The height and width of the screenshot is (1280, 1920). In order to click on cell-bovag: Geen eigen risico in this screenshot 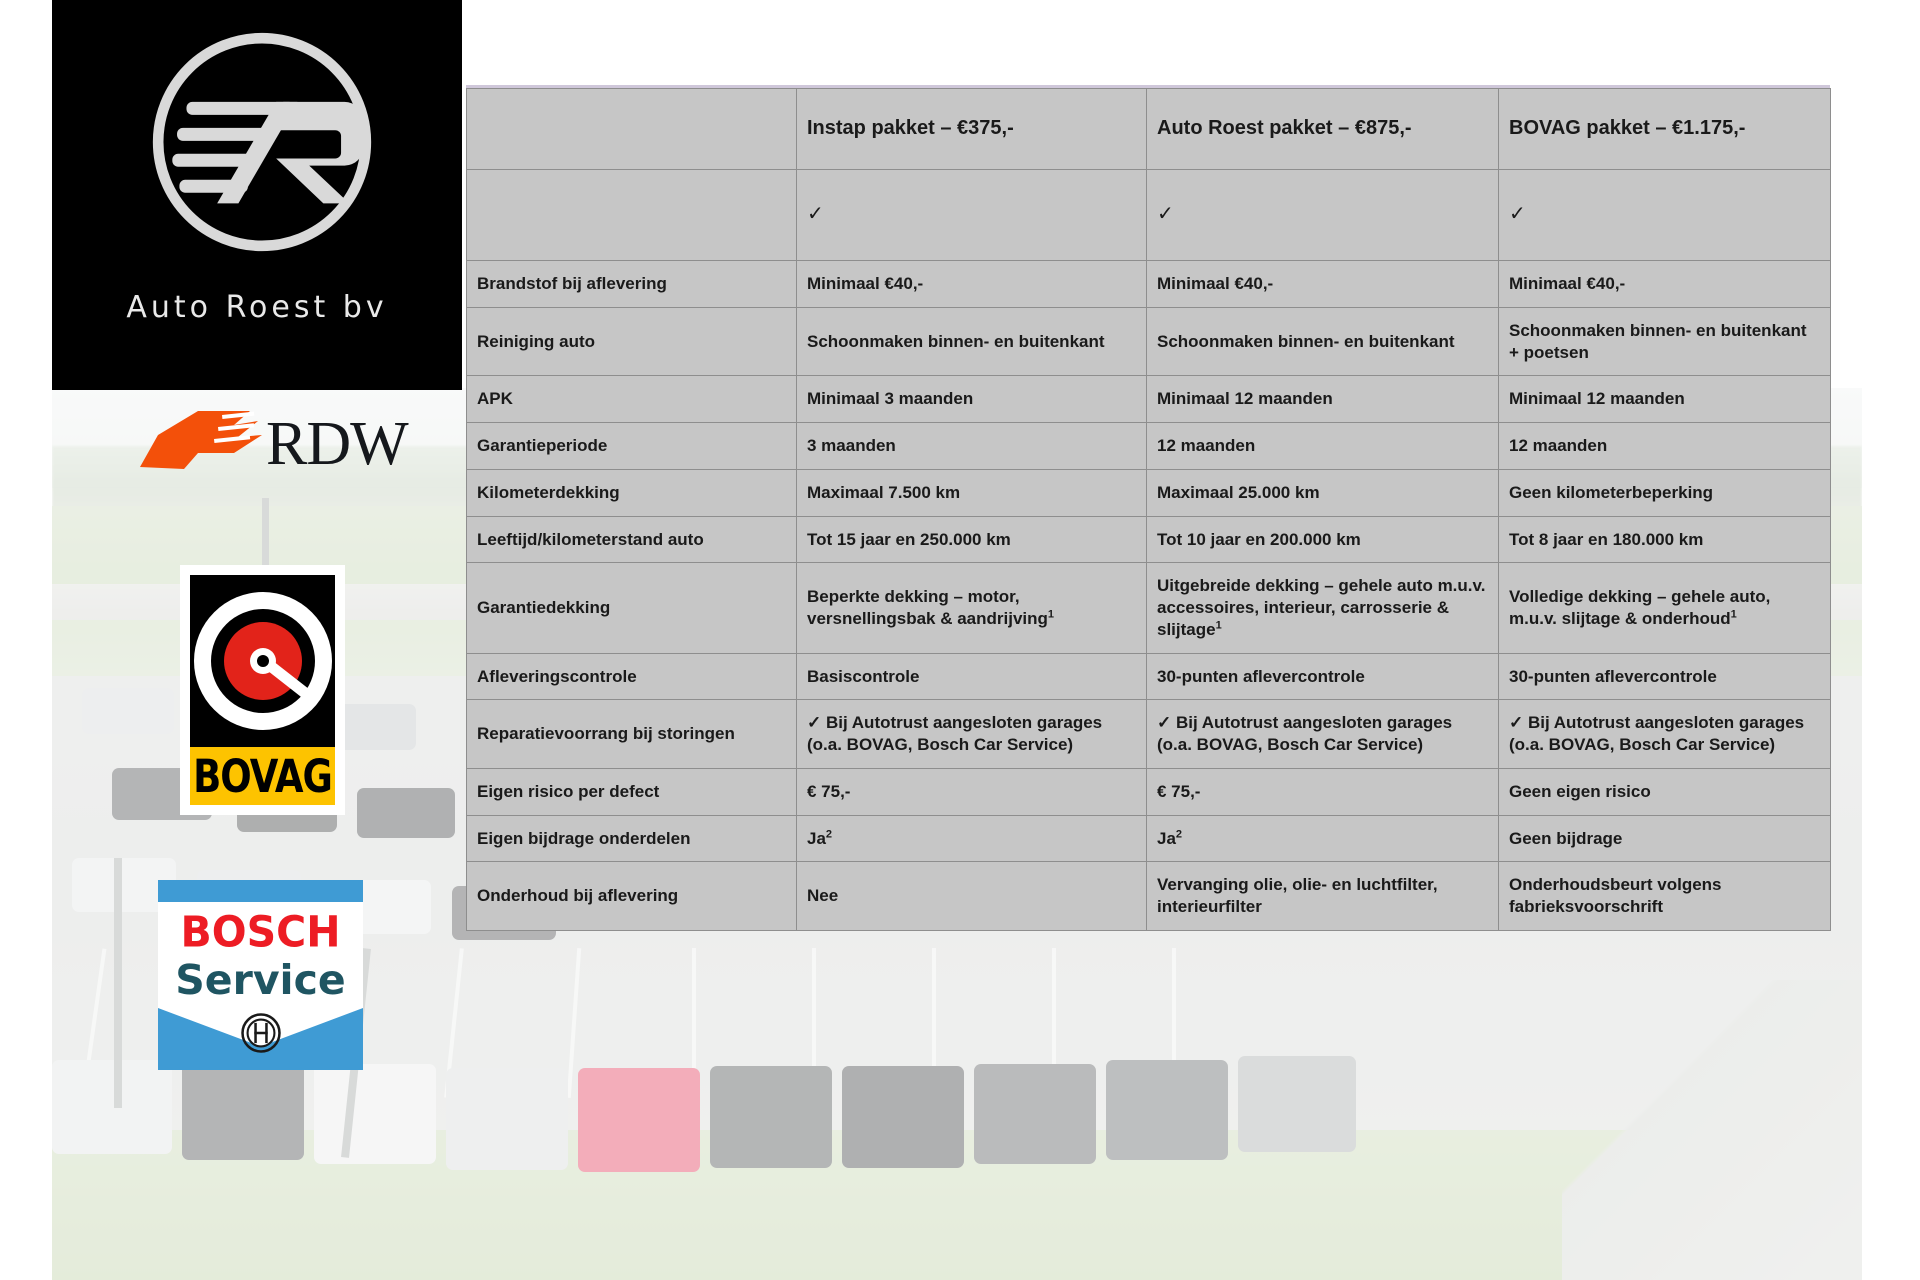, I will do `click(1664, 791)`.